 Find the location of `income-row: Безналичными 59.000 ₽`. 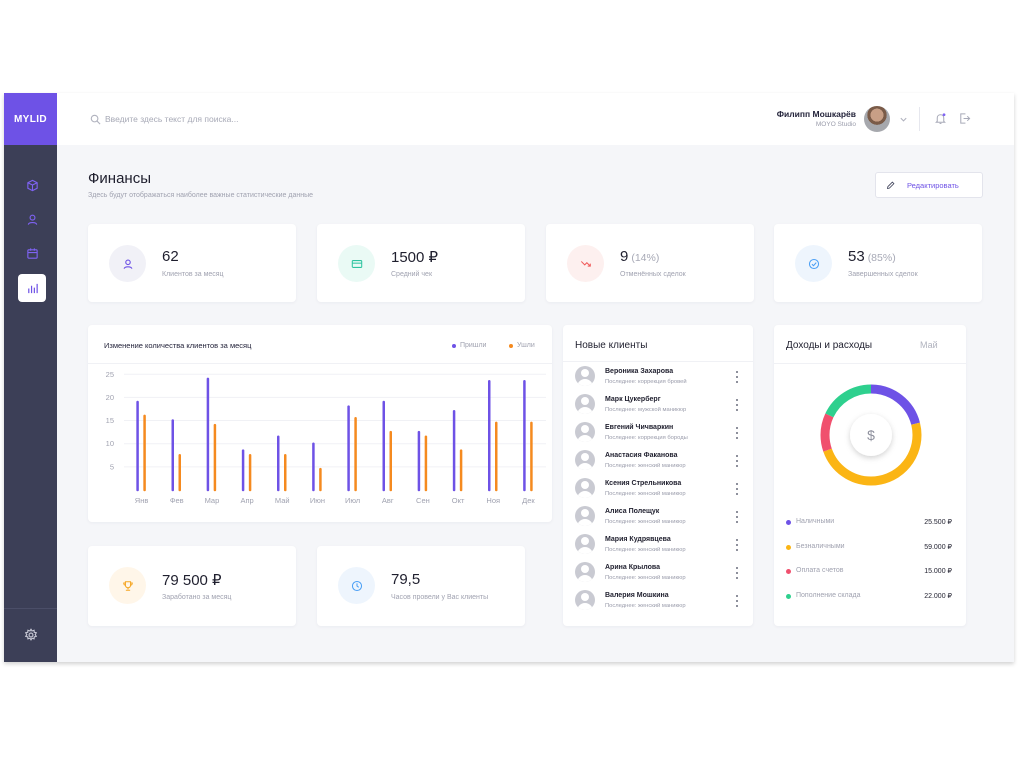

income-row: Безналичными 59.000 ₽ is located at coordinates (869, 548).